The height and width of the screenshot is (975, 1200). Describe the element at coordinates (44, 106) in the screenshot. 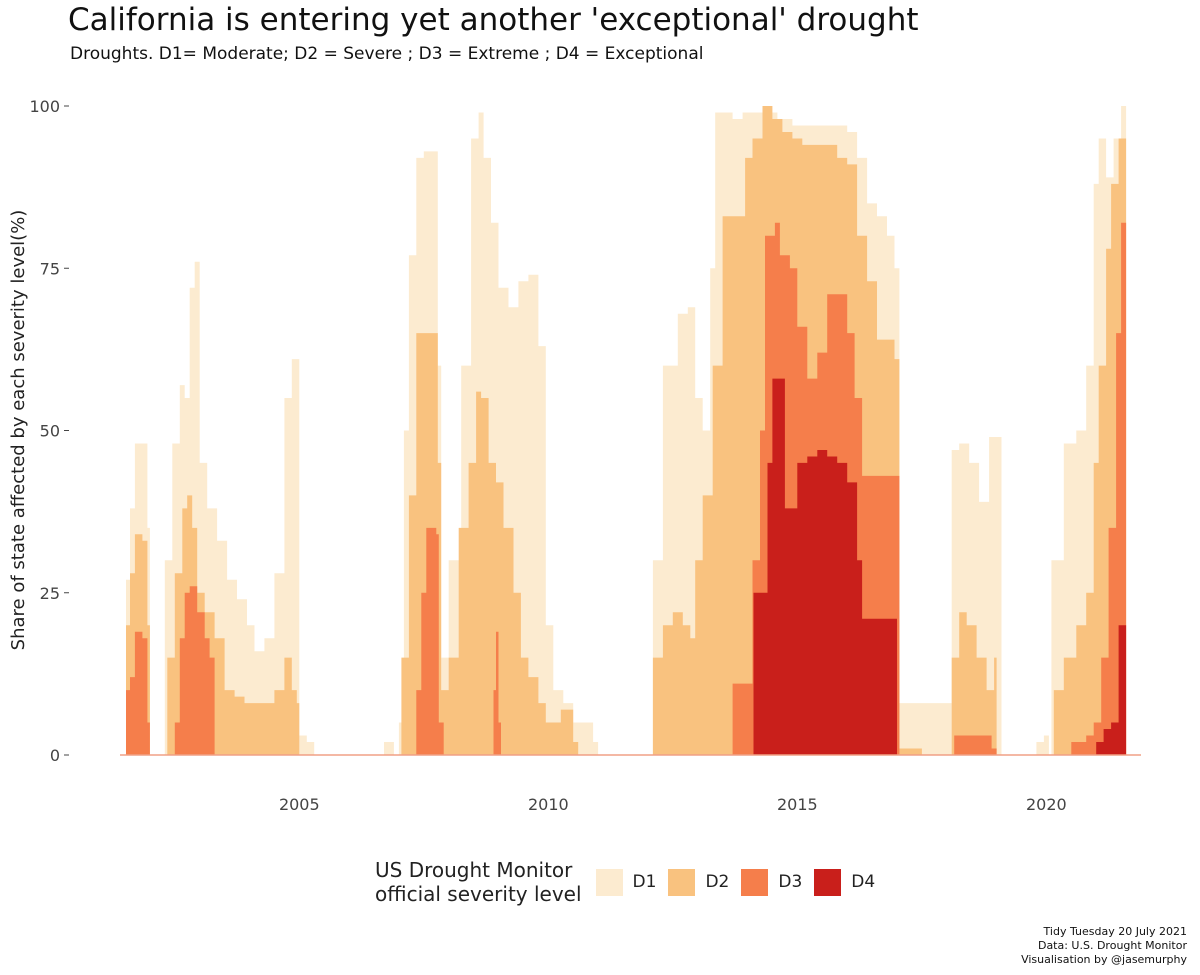

I see `y-tick-label: 100` at that location.